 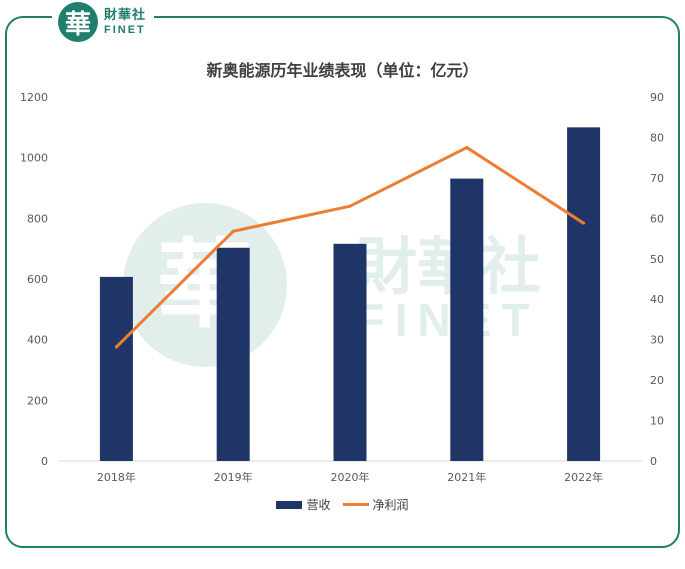 I want to click on logo-name-cn: 財華社, so click(x=125, y=15).